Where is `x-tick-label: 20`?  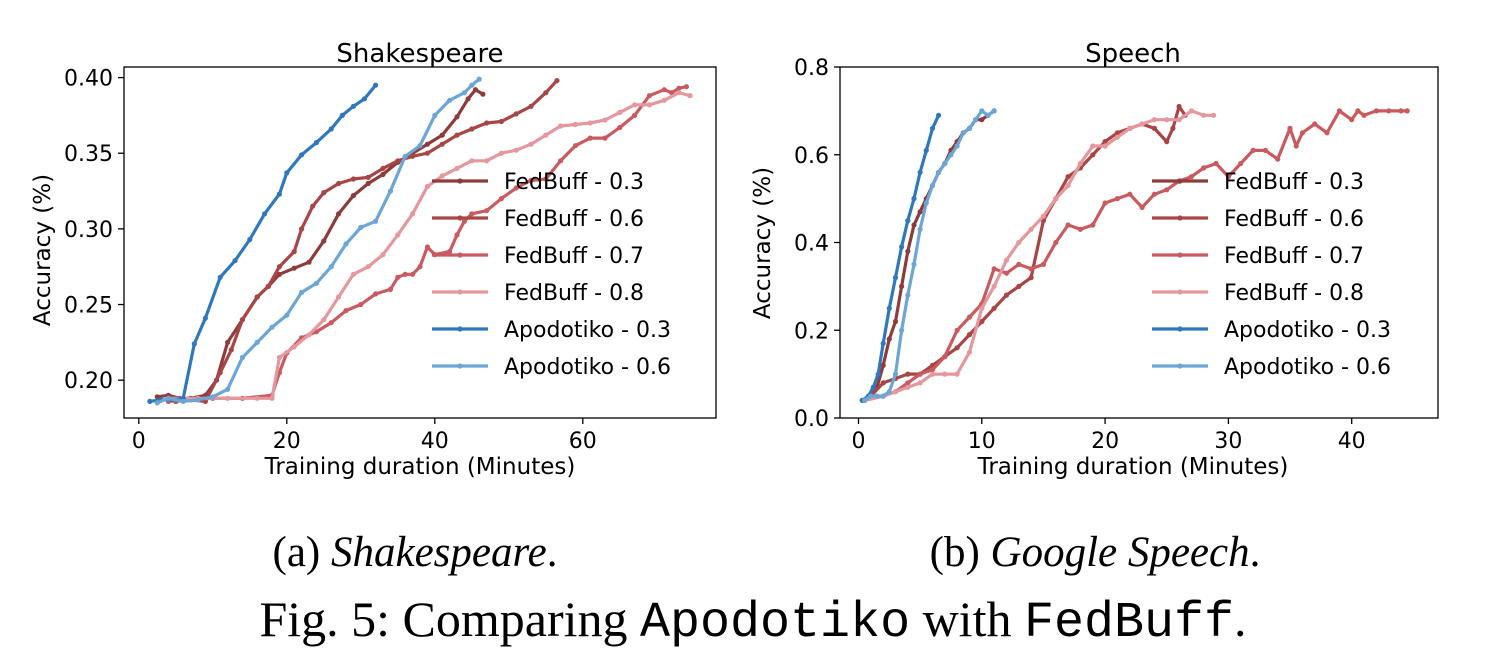
x-tick-label: 20 is located at coordinates (287, 441).